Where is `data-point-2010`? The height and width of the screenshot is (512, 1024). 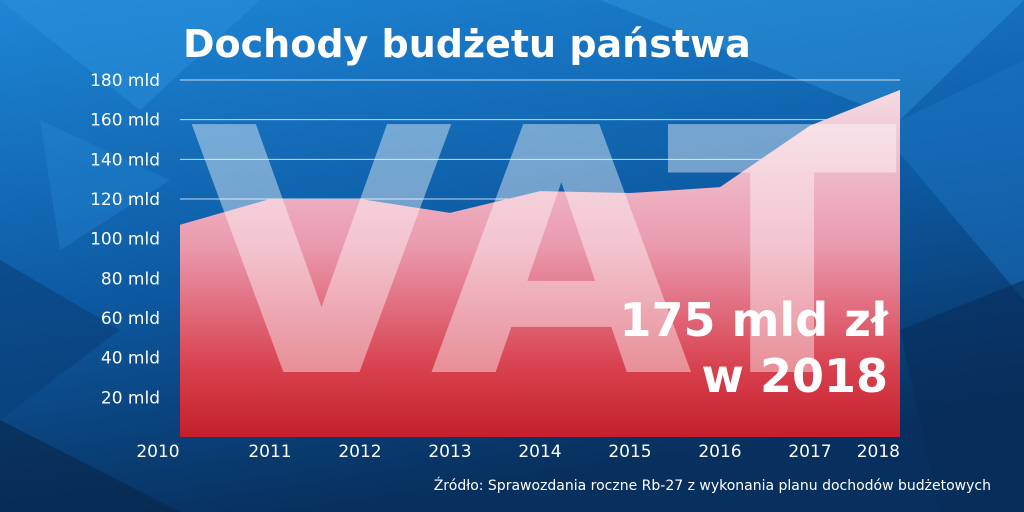
data-point-2010 is located at coordinates (180, 224).